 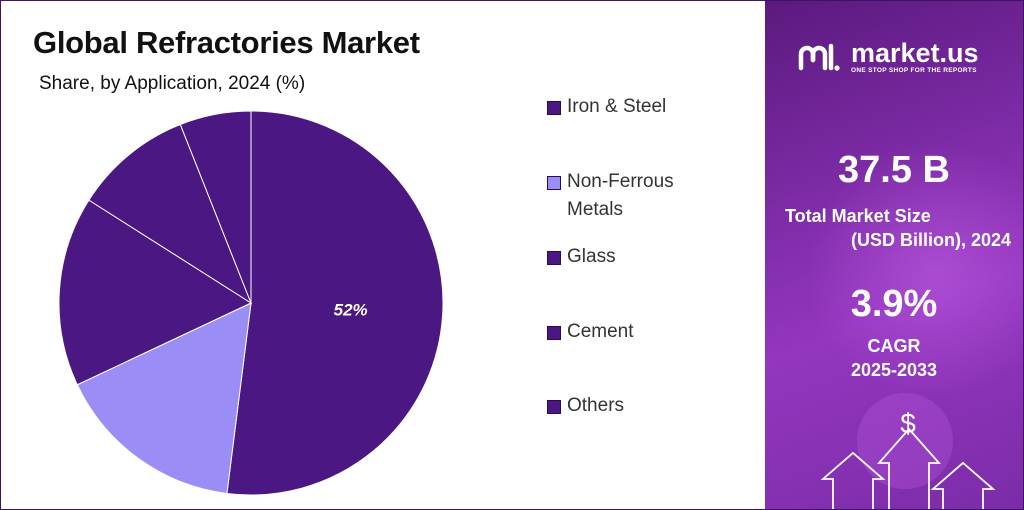 I want to click on chart-subtitle: Share, by Application, 2024 (%), so click(x=172, y=83).